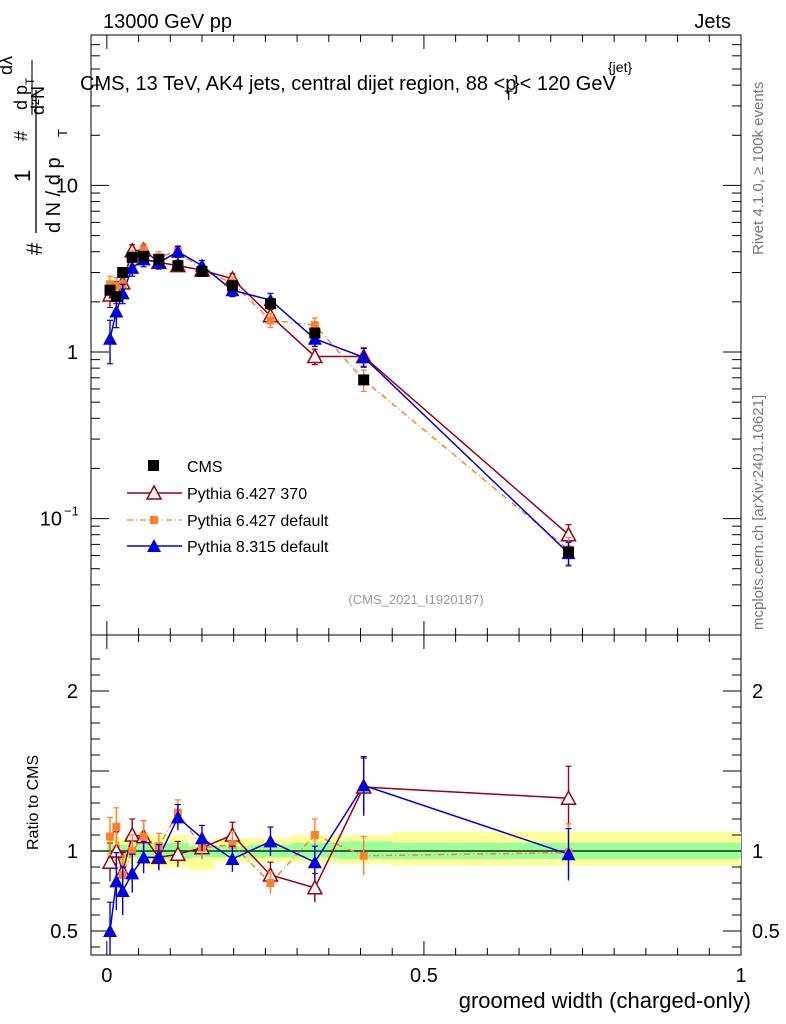  I want to click on ratio-y-tick-label: 0.5, so click(64, 932).